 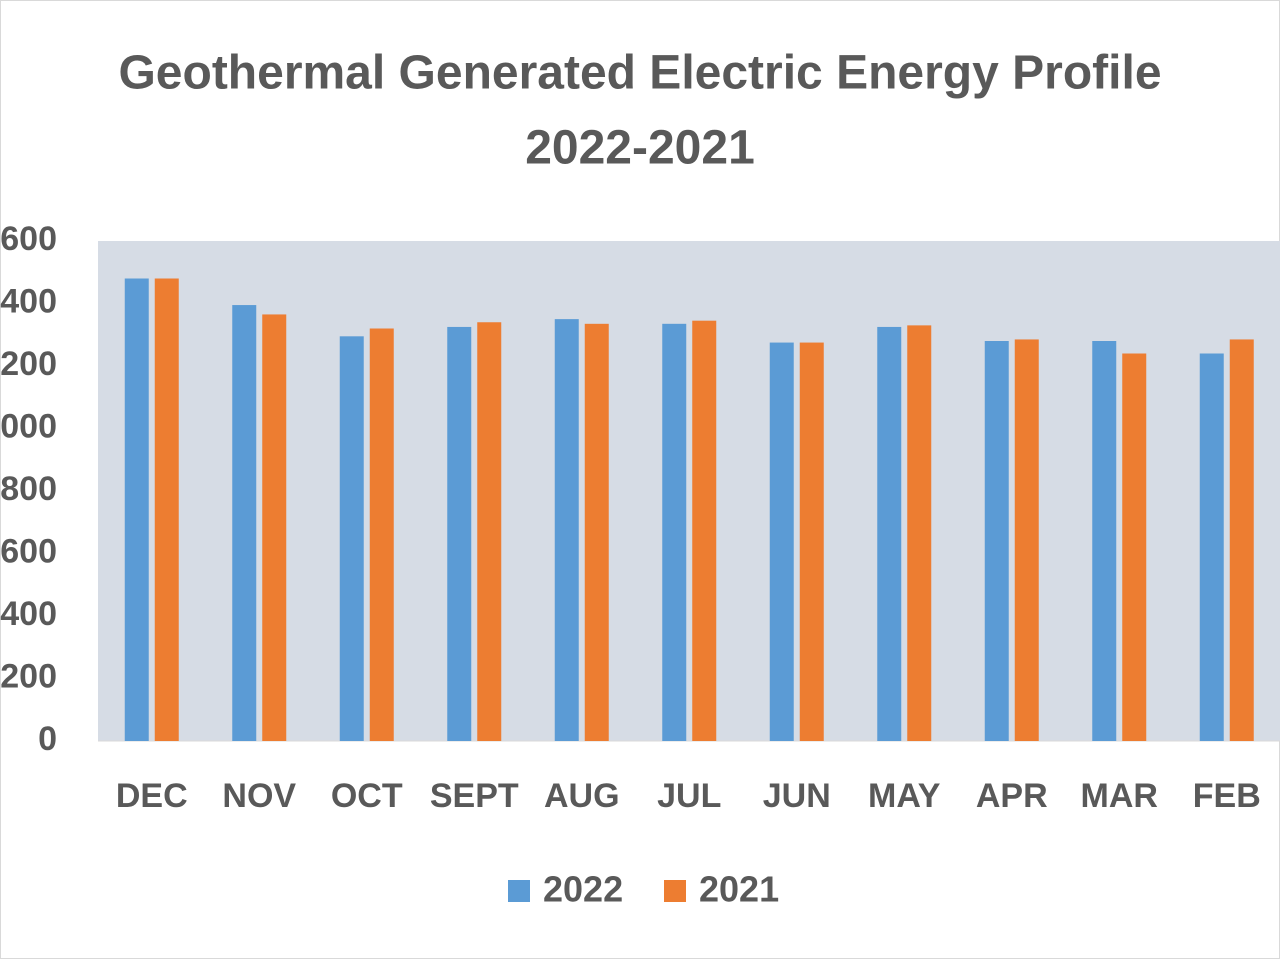 What do you see at coordinates (583, 889) in the screenshot?
I see `legend-label: 2022` at bounding box center [583, 889].